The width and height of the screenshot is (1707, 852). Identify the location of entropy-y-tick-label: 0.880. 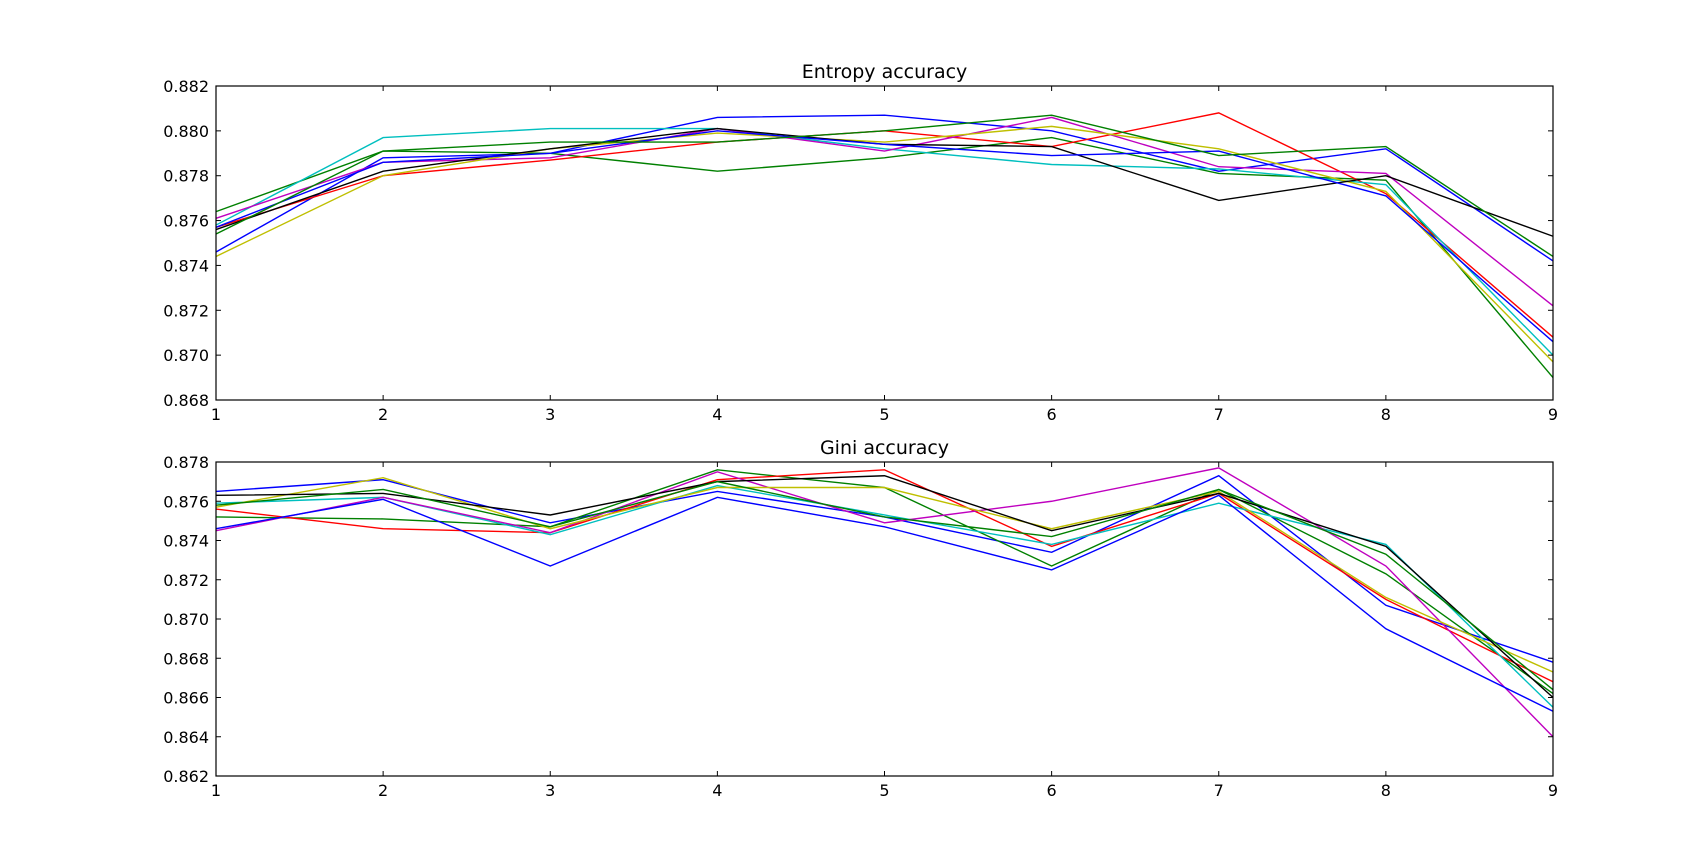
(186, 131).